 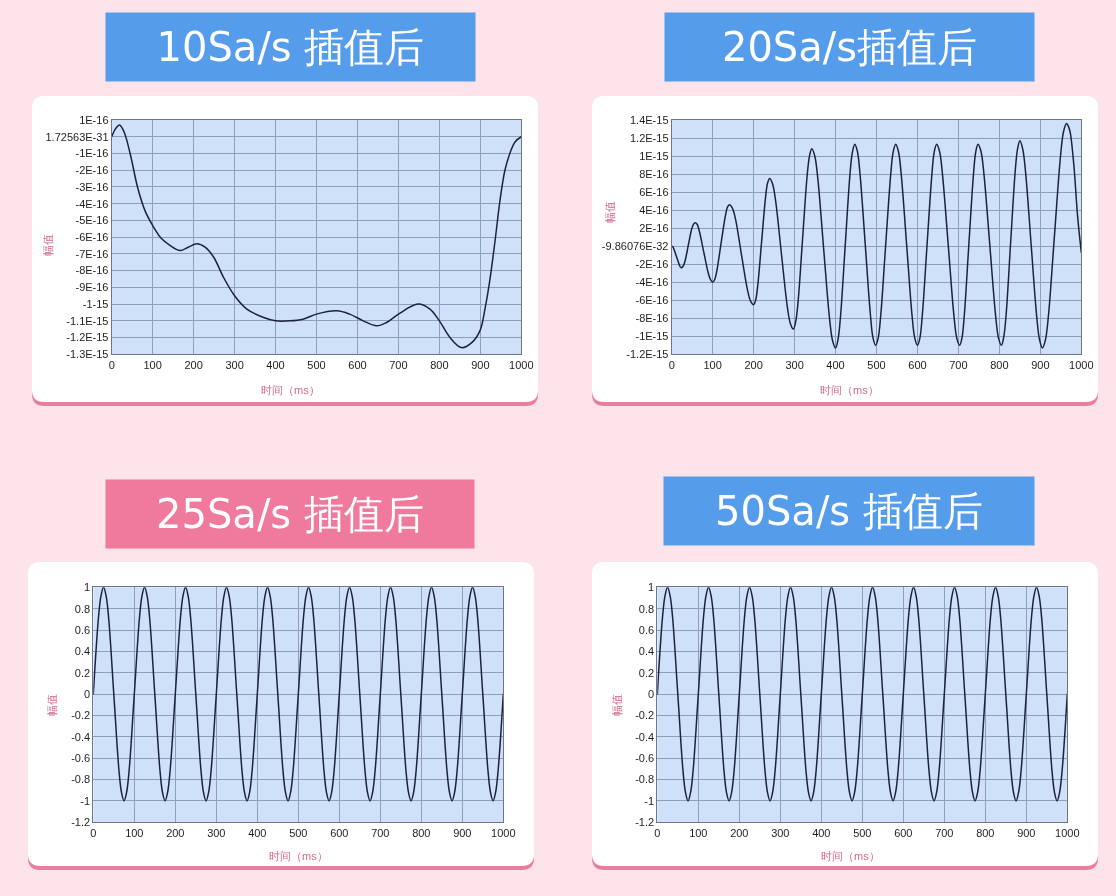 I want to click on y-tick-label: -1-15, so click(x=95, y=303).